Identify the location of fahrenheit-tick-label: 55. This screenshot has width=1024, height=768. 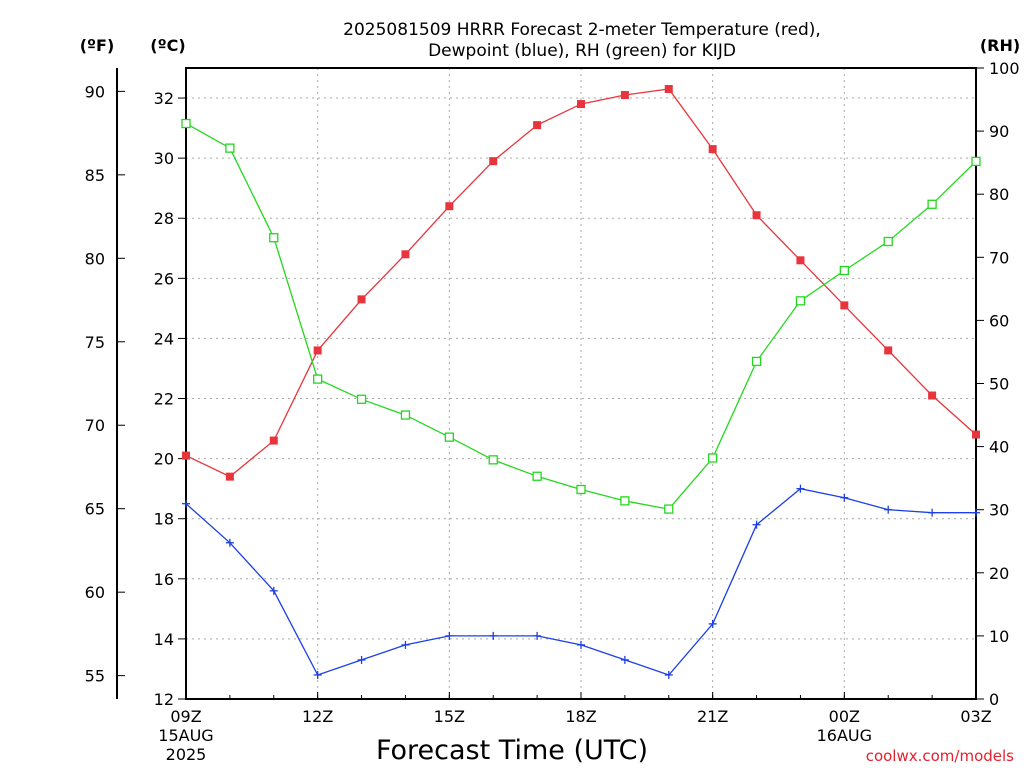
(95, 676).